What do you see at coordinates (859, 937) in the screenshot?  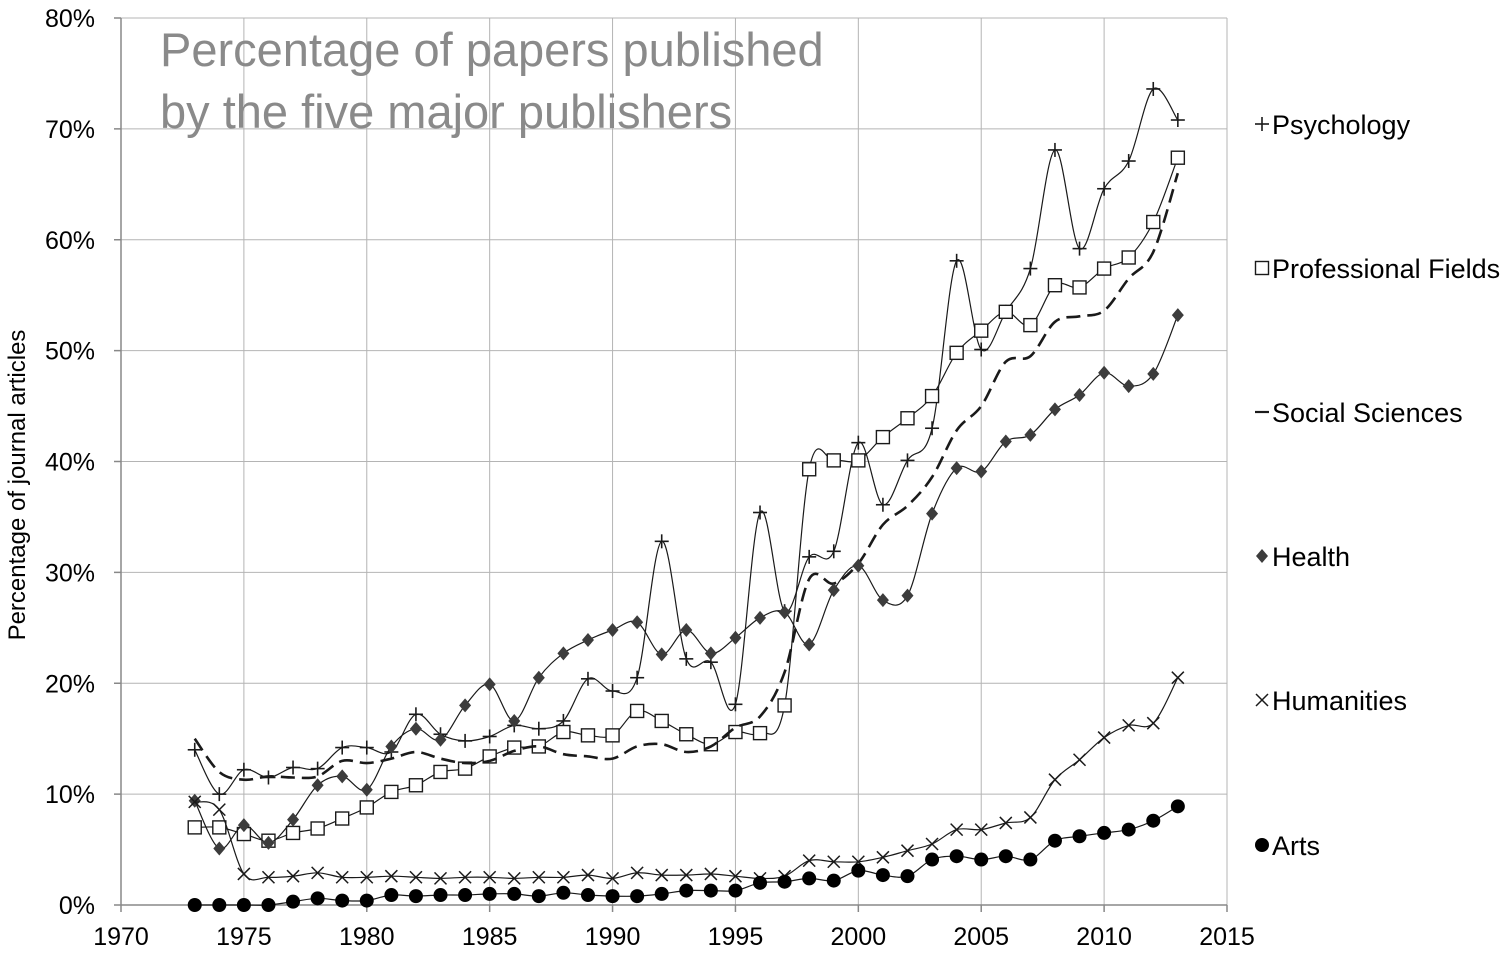 I see `x-tick-label: 2000` at bounding box center [859, 937].